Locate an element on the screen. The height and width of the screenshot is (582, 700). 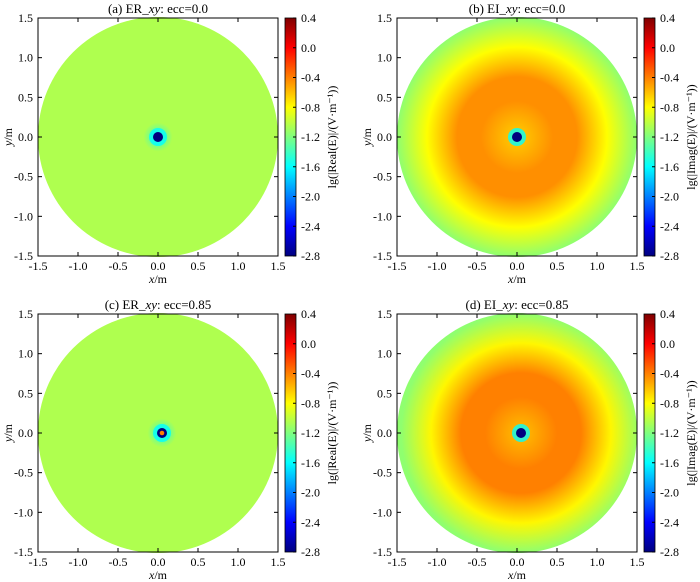
chart-title: (a) ER_xy: ecc=0.0 is located at coordinates (158, 8).